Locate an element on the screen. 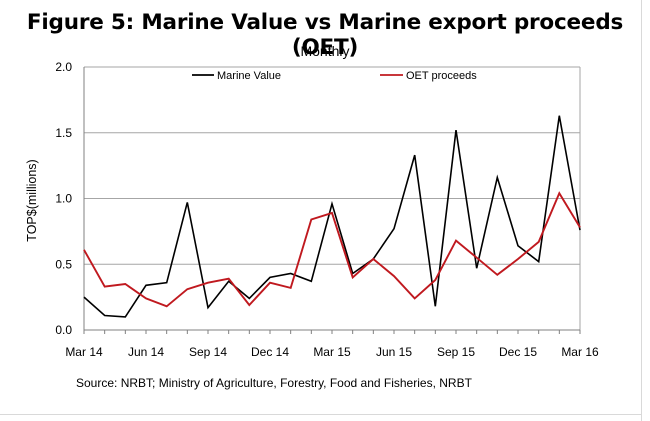 Image resolution: width=650 pixels, height=421 pixels. x-tick-label: Sep 15 is located at coordinates (456, 352).